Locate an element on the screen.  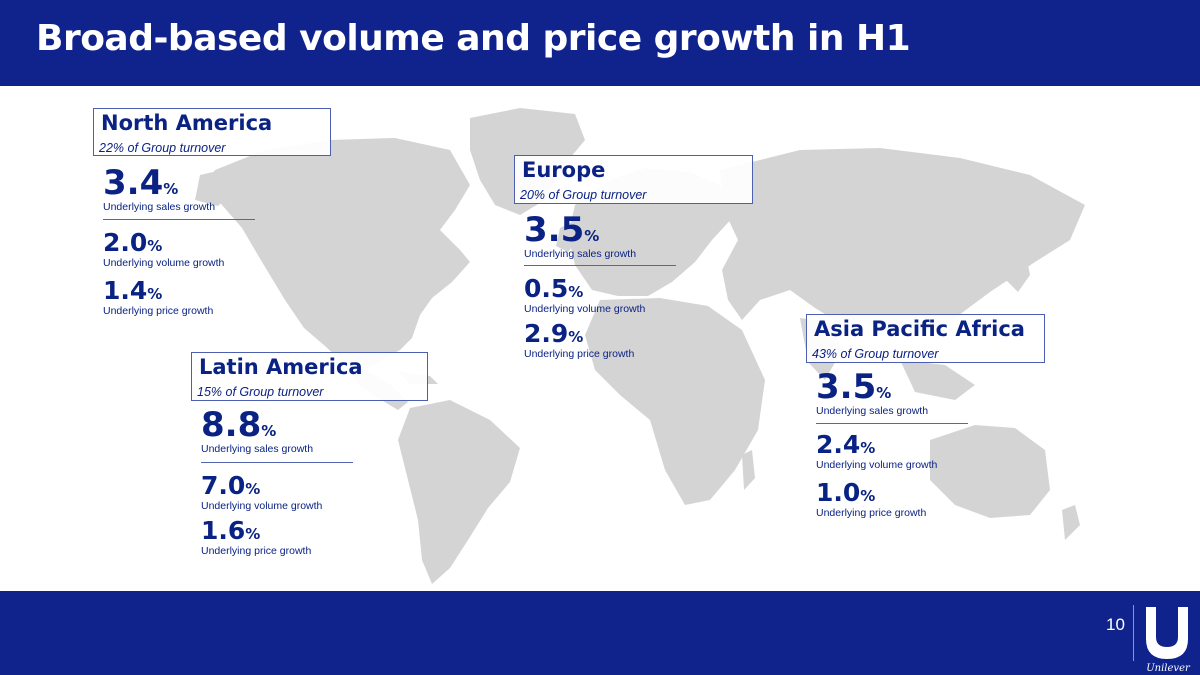
region-name: Asia Pacific Africa is located at coordinates (919, 329).